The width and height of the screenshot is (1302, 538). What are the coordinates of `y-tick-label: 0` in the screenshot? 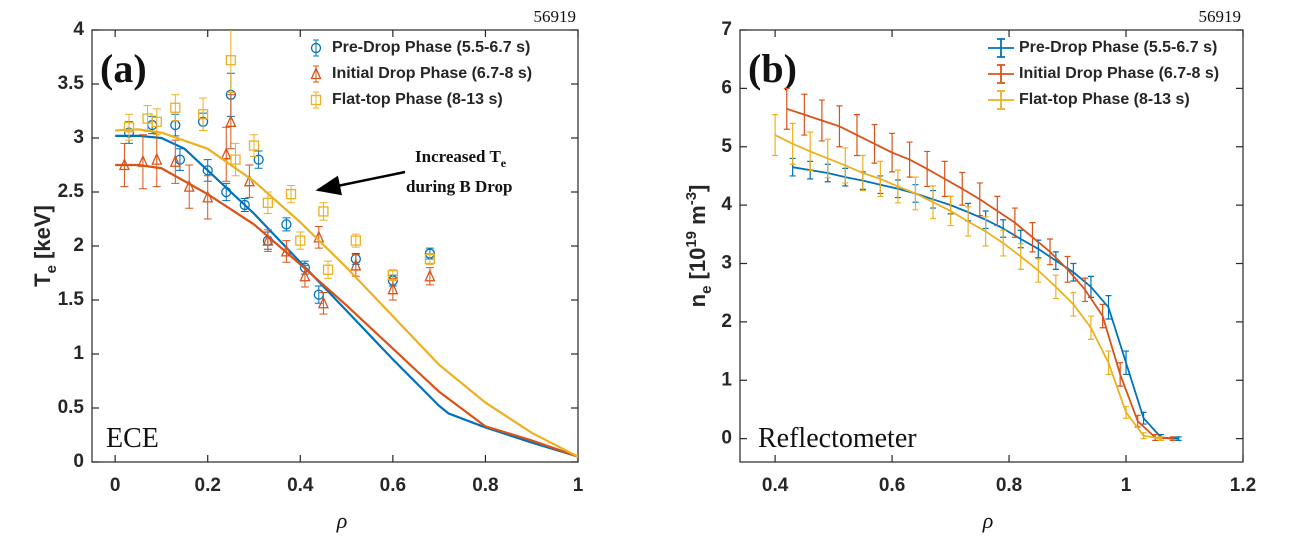 It's located at (78, 461).